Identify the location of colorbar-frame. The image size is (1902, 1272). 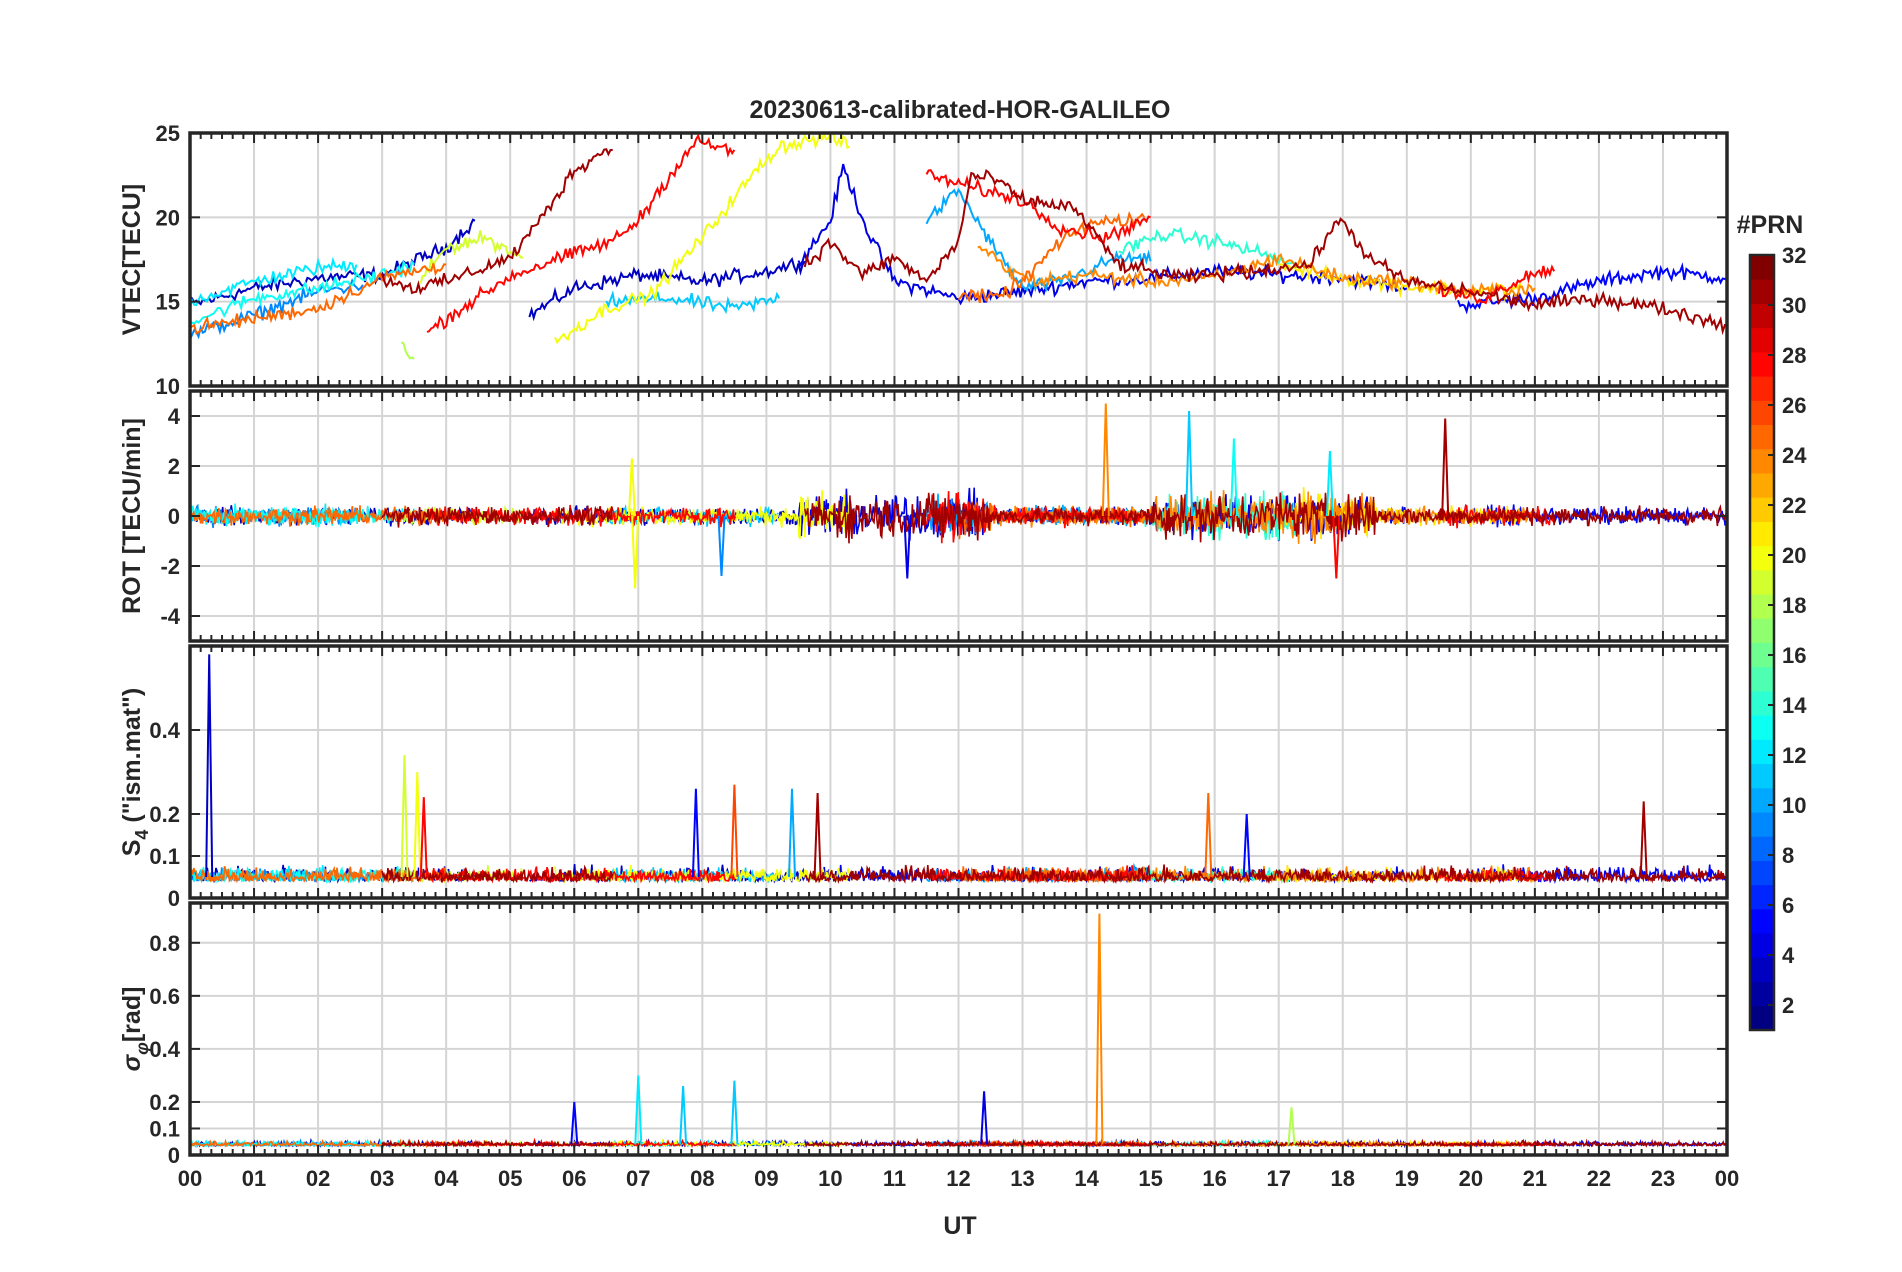
(1762, 642).